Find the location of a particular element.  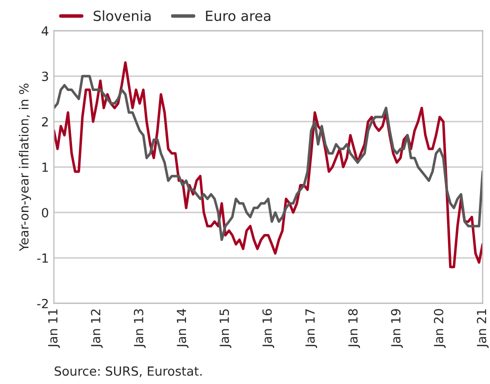

y-tick-label: 4 is located at coordinates (45, 31).